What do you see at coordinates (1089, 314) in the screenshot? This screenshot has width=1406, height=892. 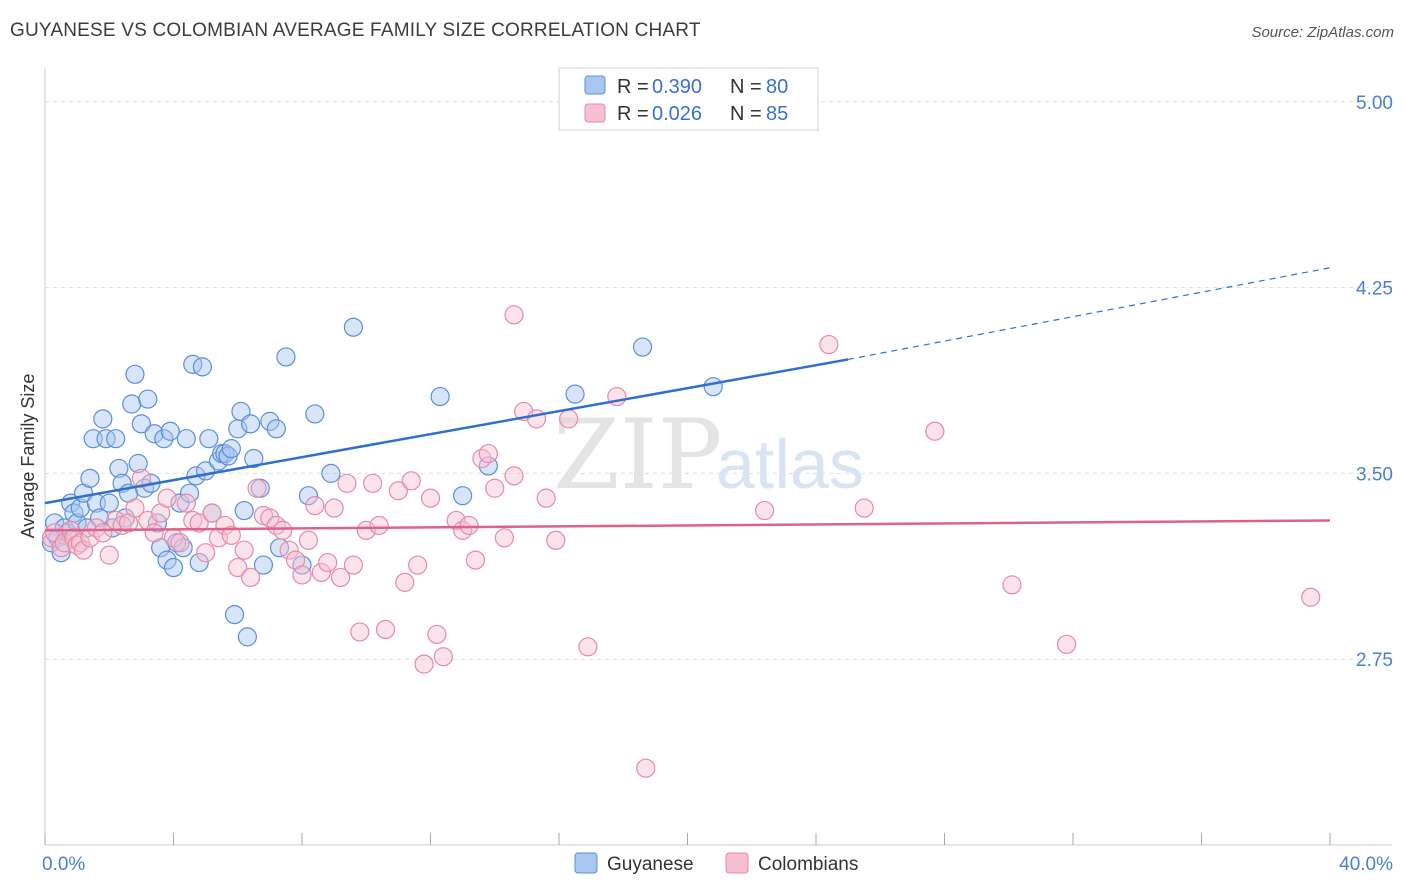 I see `trend-line-guyanese-extension` at bounding box center [1089, 314].